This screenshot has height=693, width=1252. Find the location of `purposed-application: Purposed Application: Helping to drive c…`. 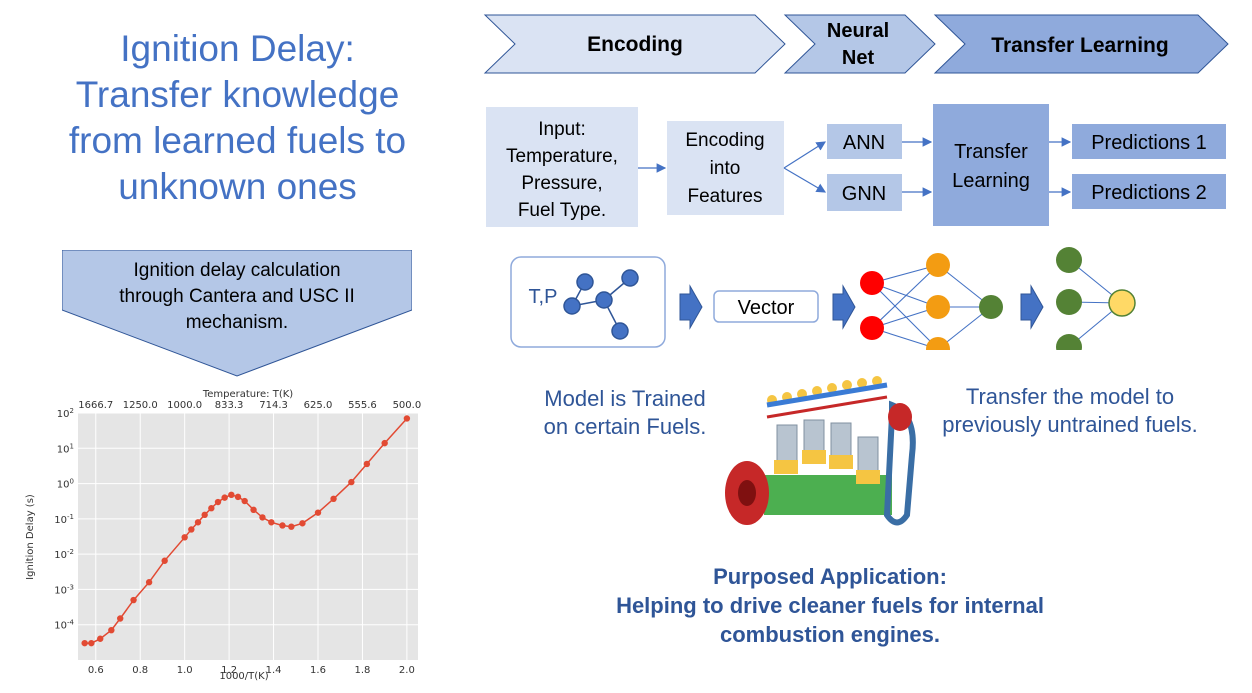

purposed-application: Purposed Application: Helping to drive c… is located at coordinates (830, 605).